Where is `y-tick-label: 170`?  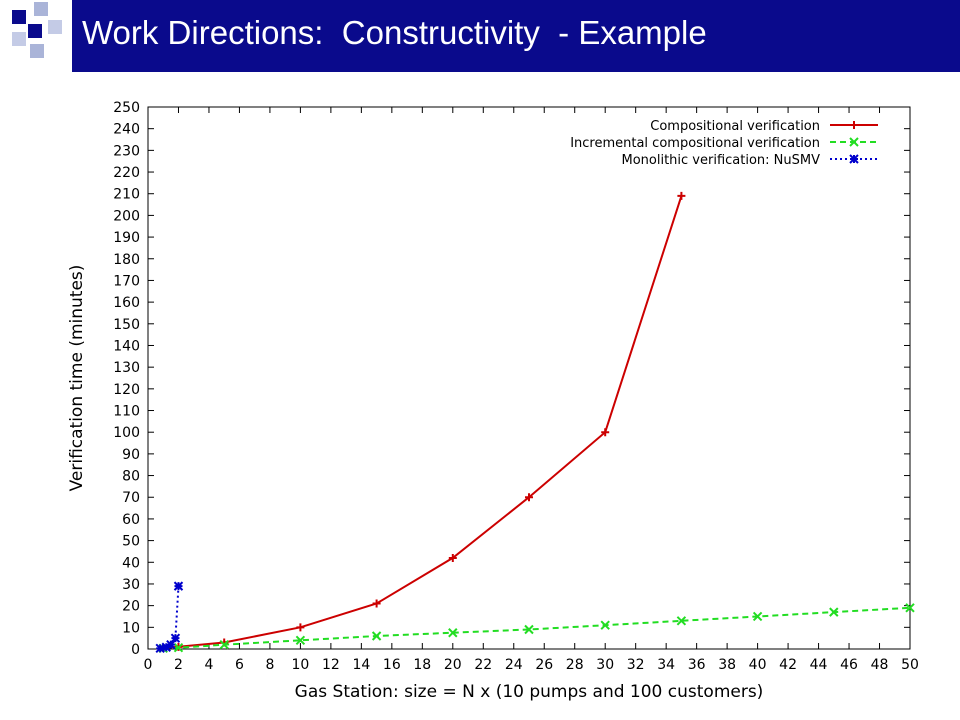
y-tick-label: 170 is located at coordinates (126, 281).